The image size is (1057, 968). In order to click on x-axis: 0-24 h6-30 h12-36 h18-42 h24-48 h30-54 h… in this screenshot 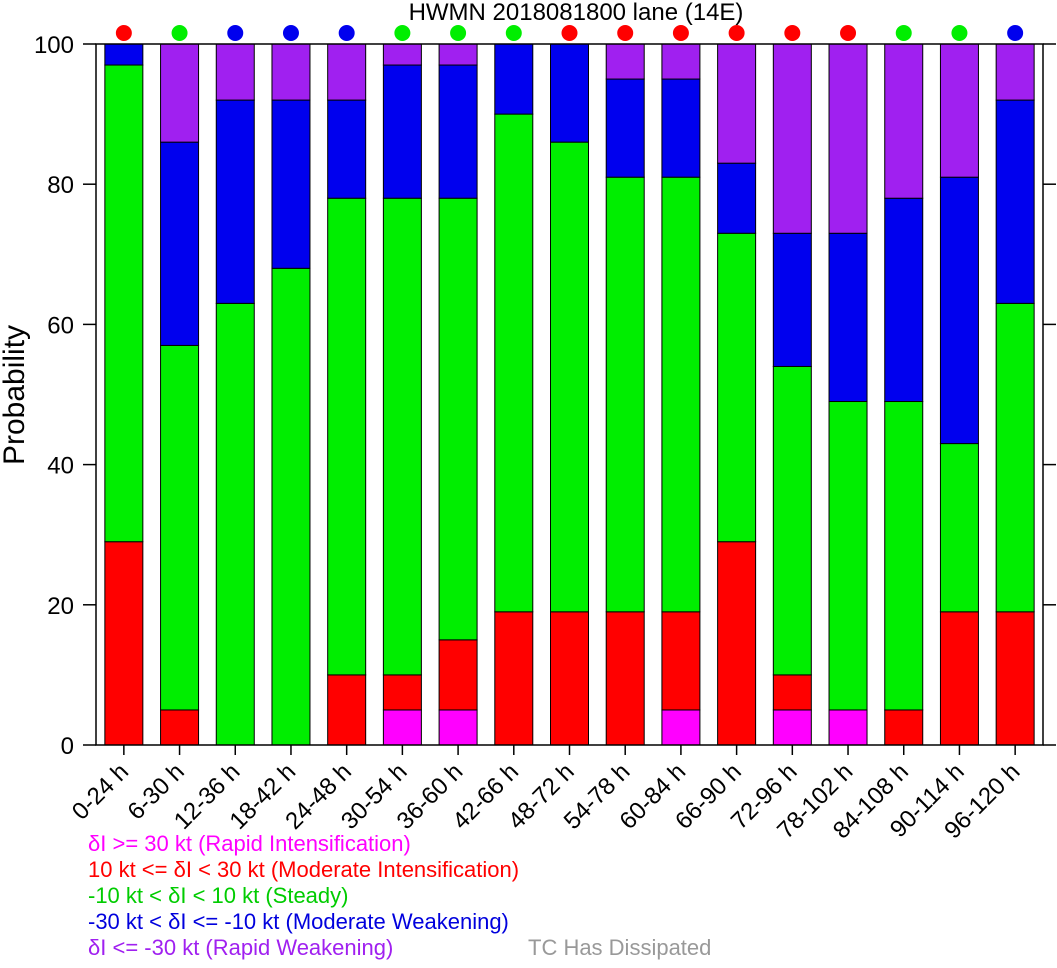, I will do `click(546, 794)`.